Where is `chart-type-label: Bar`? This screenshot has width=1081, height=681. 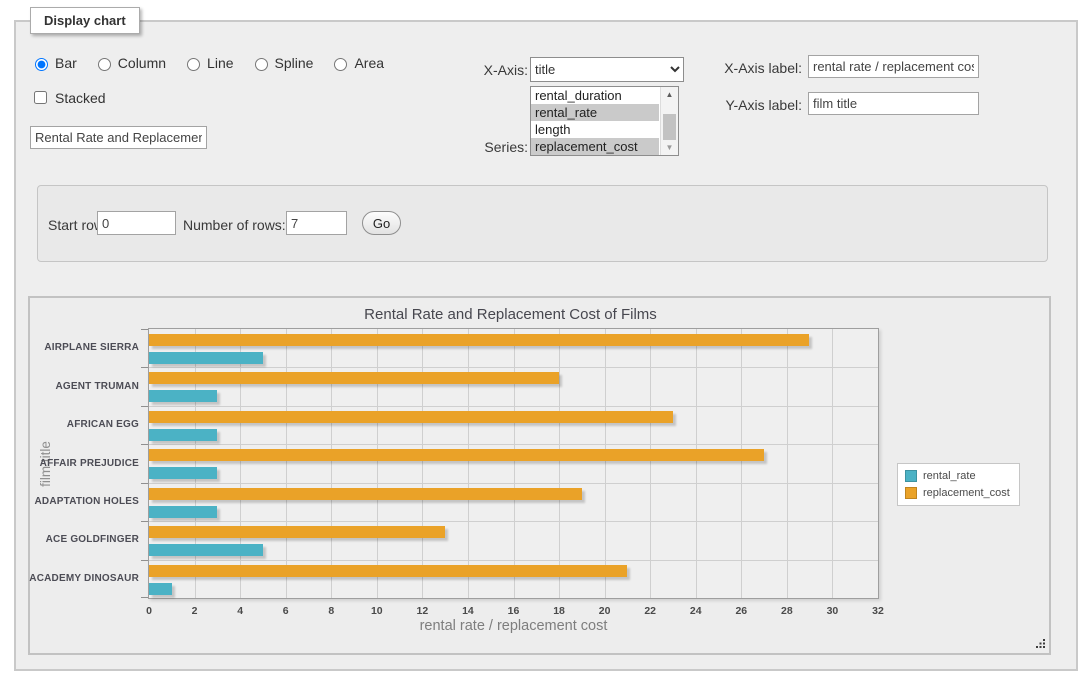 chart-type-label: Bar is located at coordinates (66, 63).